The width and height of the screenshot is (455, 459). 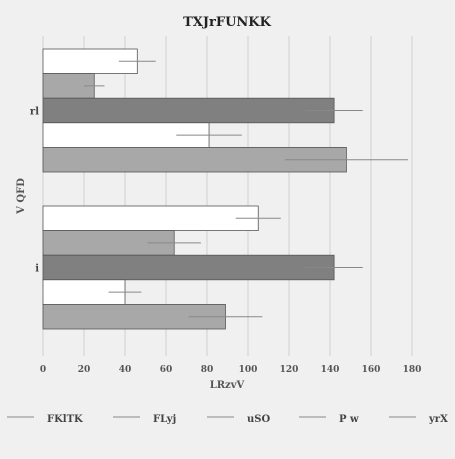 What do you see at coordinates (349, 419) in the screenshot?
I see `legend-label: P w` at bounding box center [349, 419].